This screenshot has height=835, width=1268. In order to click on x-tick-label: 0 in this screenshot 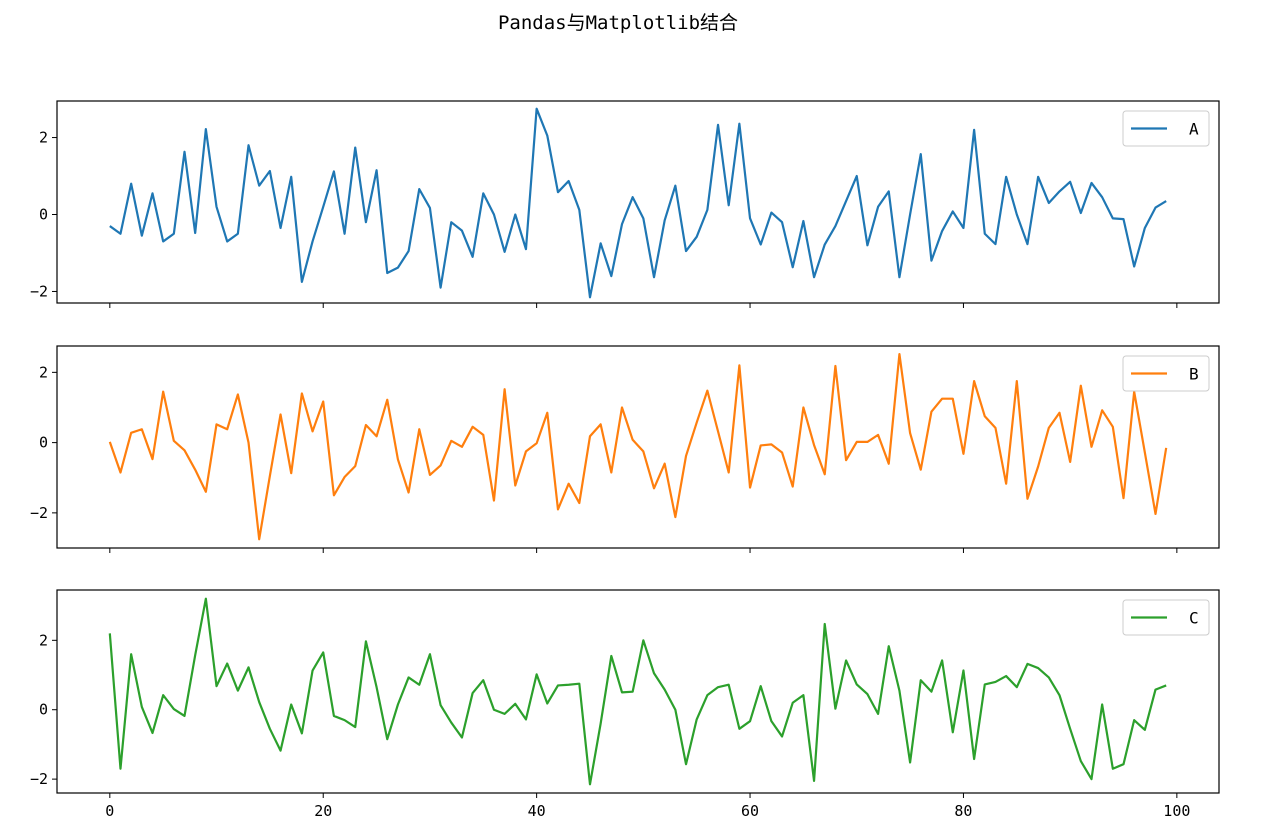, I will do `click(109, 811)`.